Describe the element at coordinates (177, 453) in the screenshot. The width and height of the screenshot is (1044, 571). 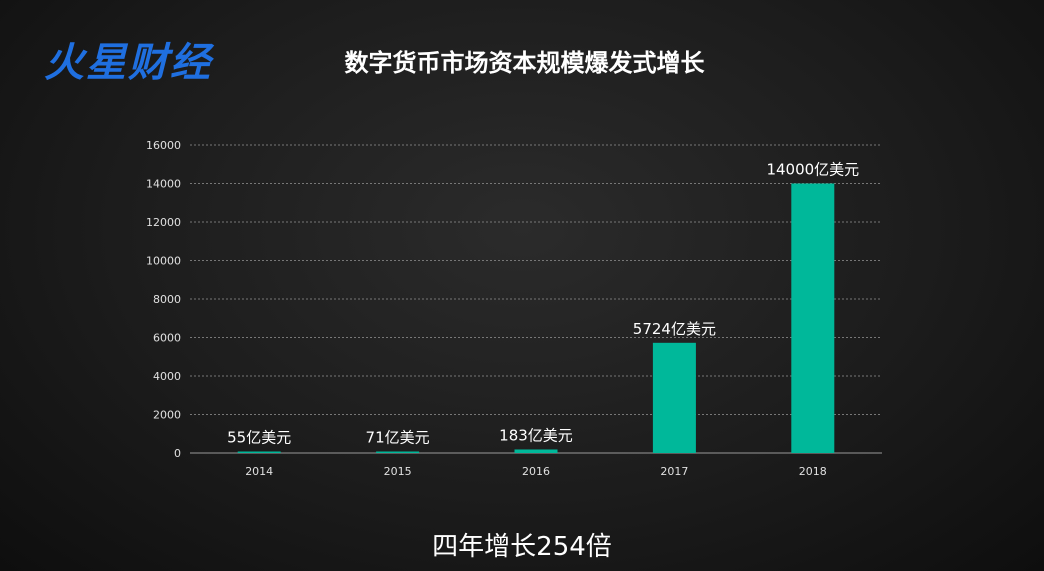
I see `y-tick-label: 0` at that location.